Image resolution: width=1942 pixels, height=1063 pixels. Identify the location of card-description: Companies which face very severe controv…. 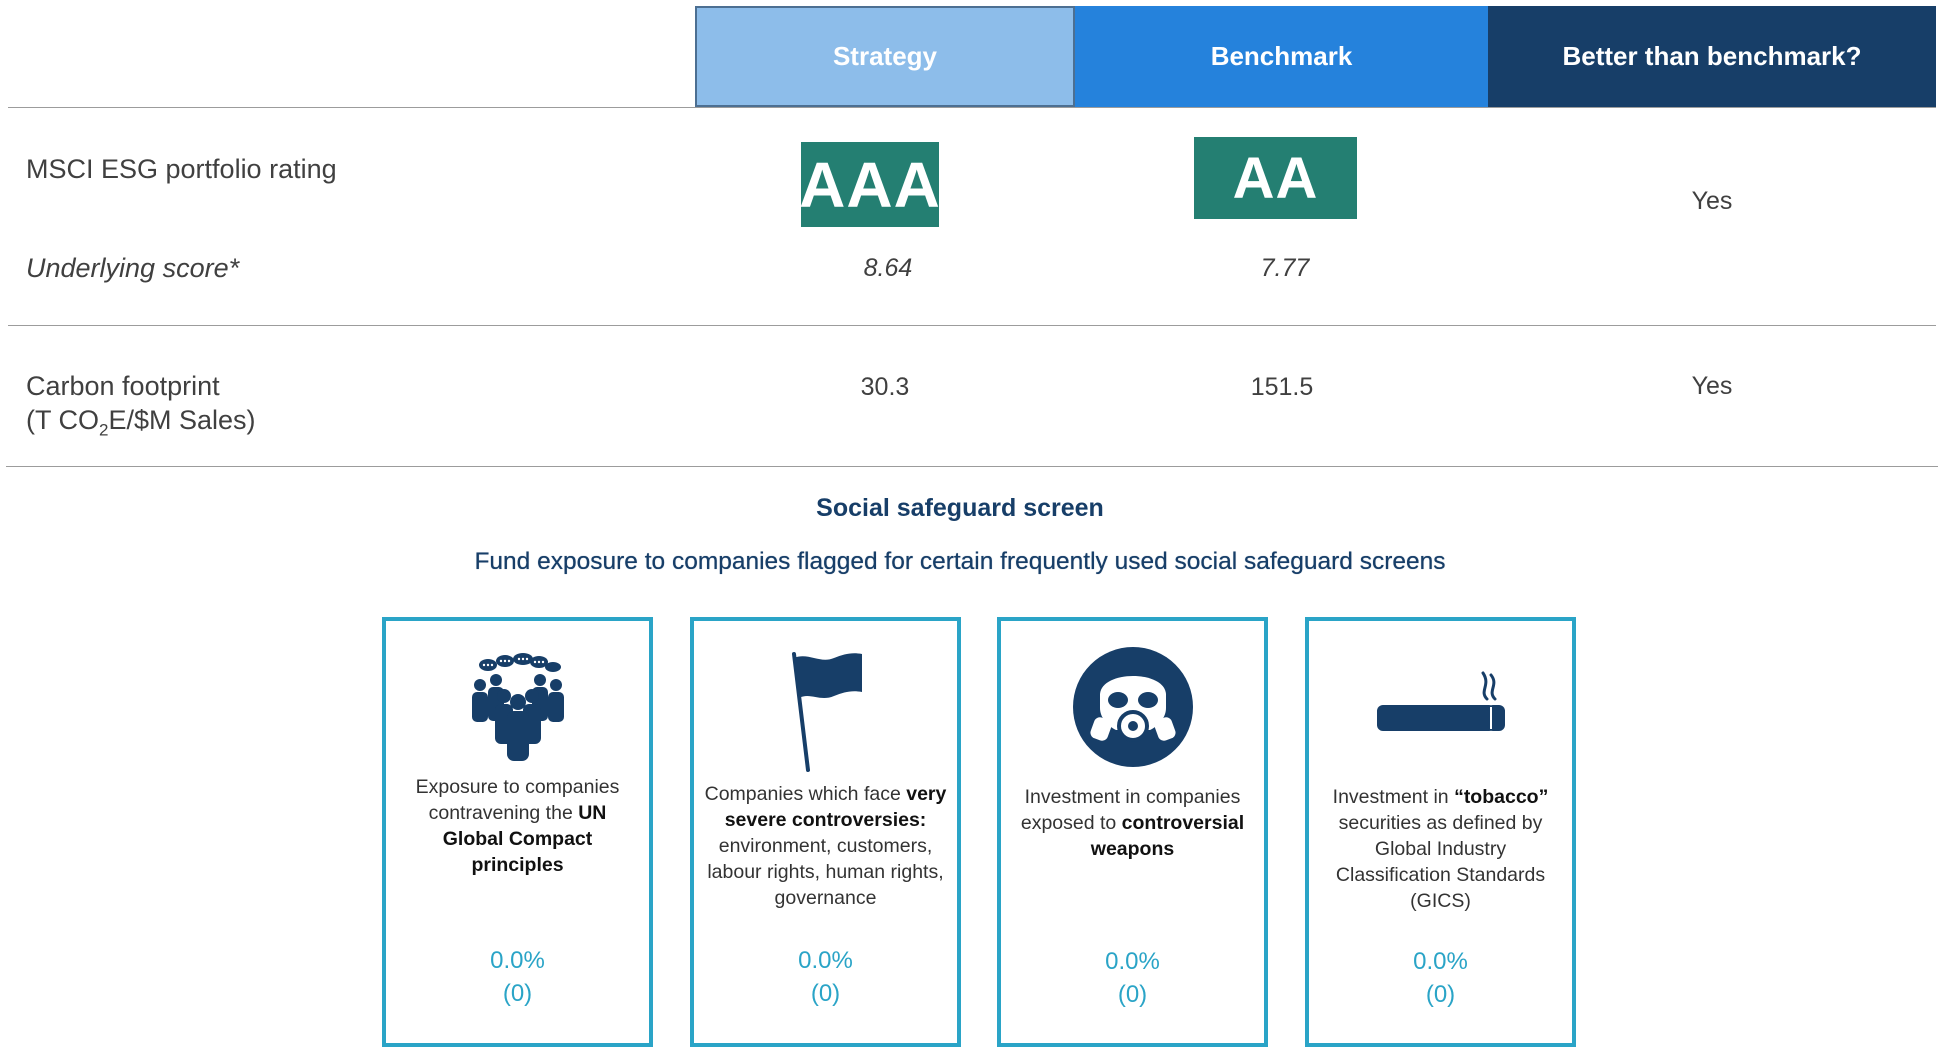
(825, 846).